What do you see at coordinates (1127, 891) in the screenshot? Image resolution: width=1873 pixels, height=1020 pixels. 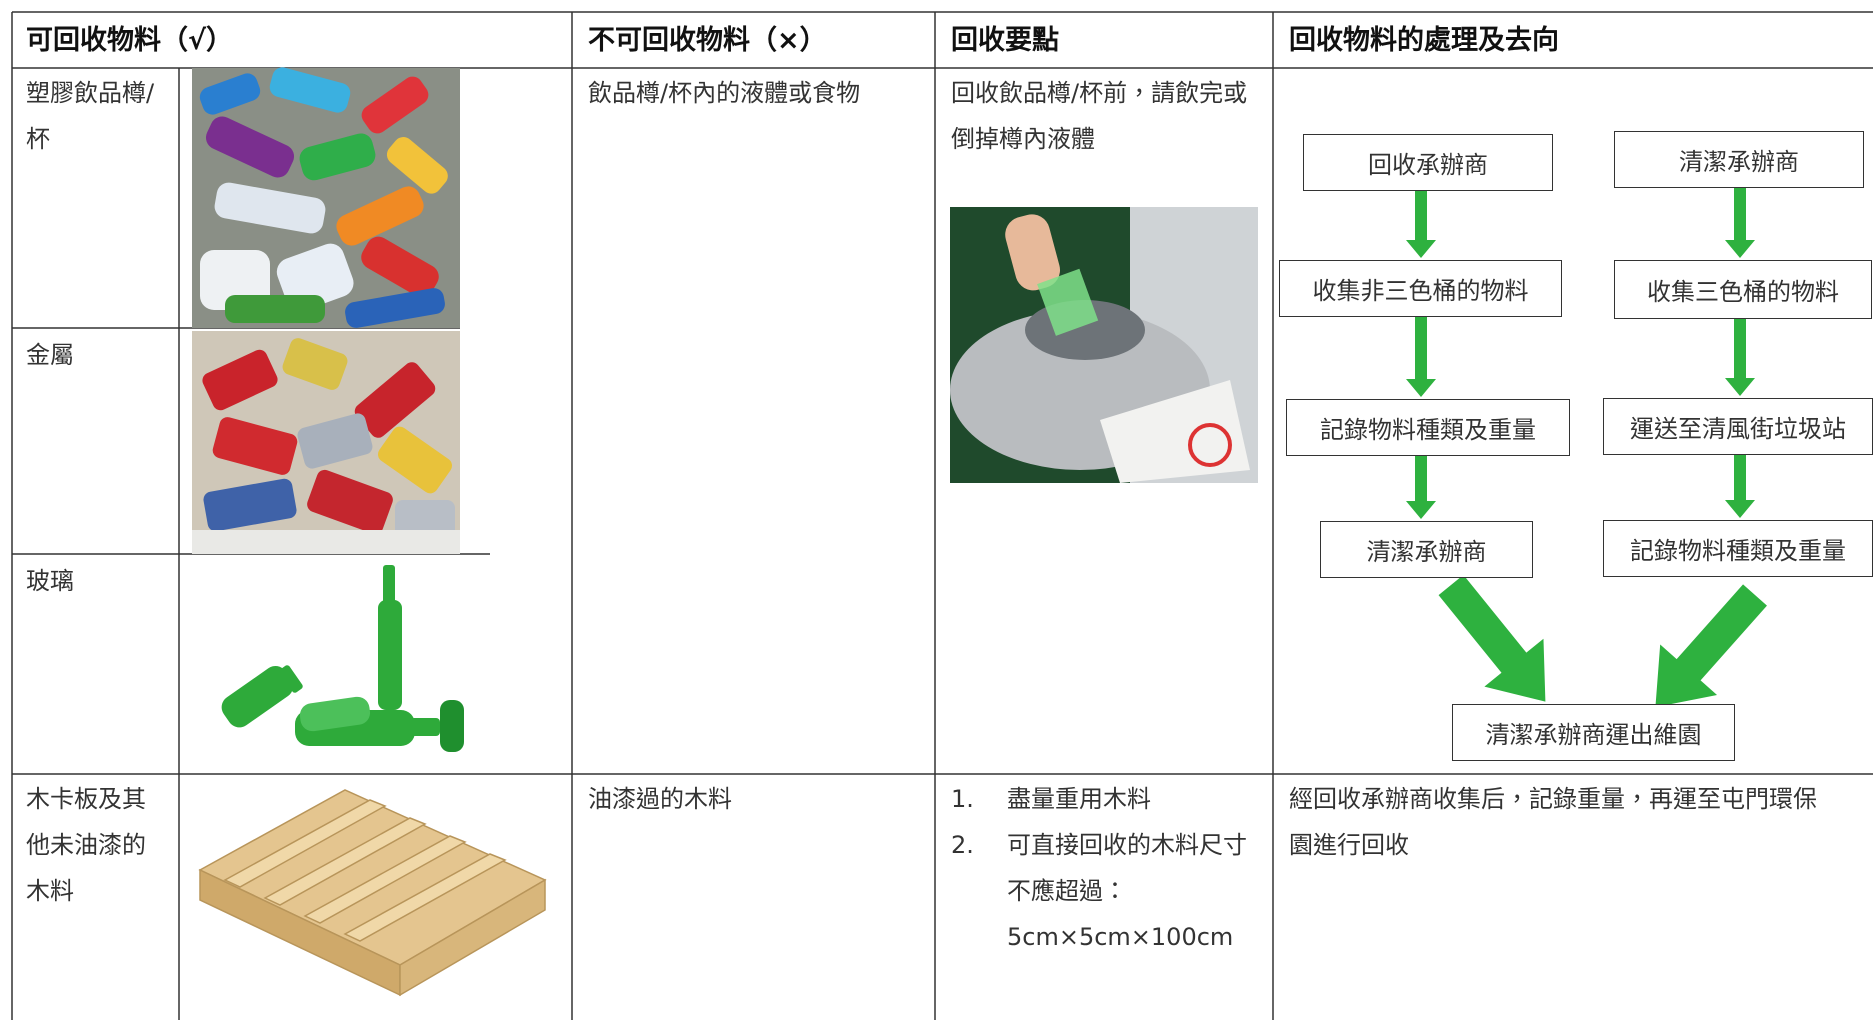 I see `list-text: 可直接回收的木料尺寸不應超過：5cm×5cm×100cm` at bounding box center [1127, 891].